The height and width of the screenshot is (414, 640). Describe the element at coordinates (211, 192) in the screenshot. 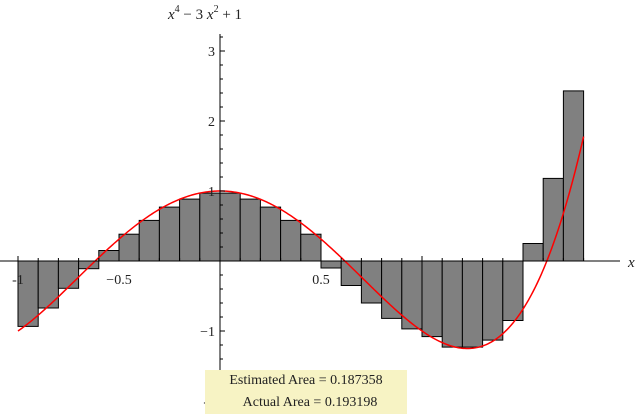

I see `y-tick-label: 1` at that location.